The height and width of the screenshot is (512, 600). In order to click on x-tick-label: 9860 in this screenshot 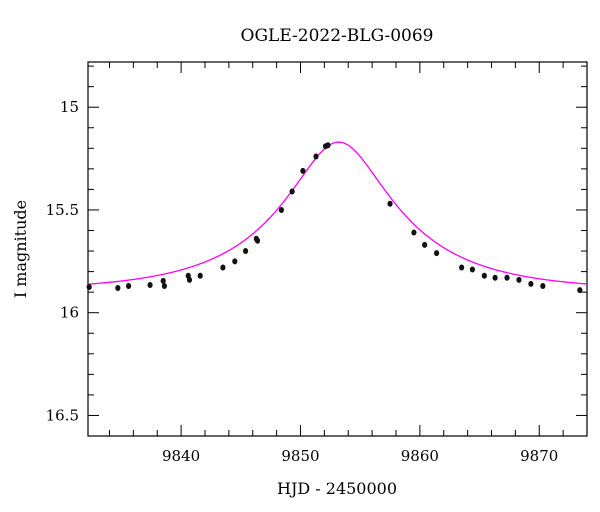, I will do `click(420, 456)`.